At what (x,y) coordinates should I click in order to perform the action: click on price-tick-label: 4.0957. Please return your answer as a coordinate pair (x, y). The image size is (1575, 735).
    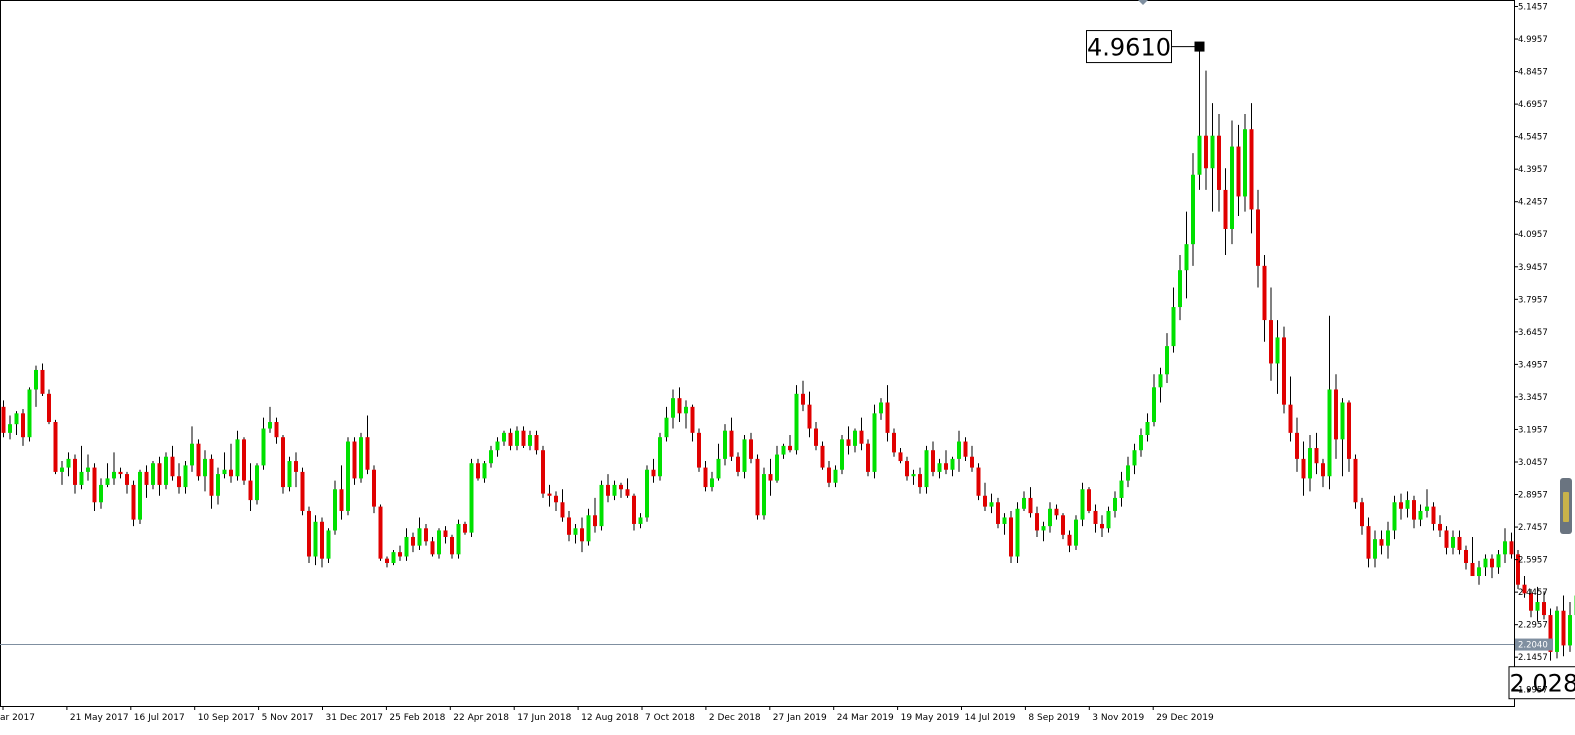
    Looking at the image, I should click on (1533, 235).